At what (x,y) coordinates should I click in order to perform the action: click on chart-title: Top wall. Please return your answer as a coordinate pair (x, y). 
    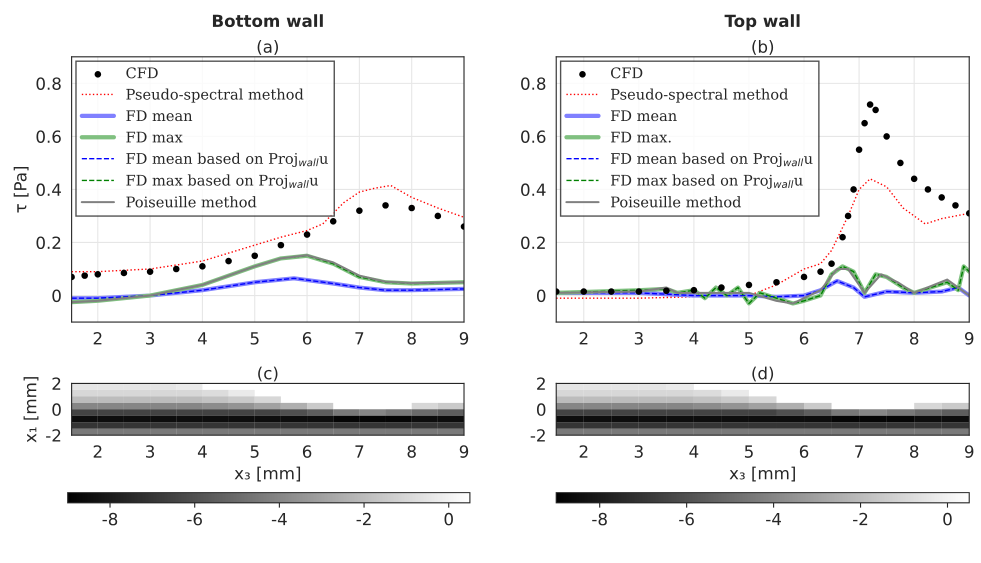
    Looking at the image, I should click on (762, 22).